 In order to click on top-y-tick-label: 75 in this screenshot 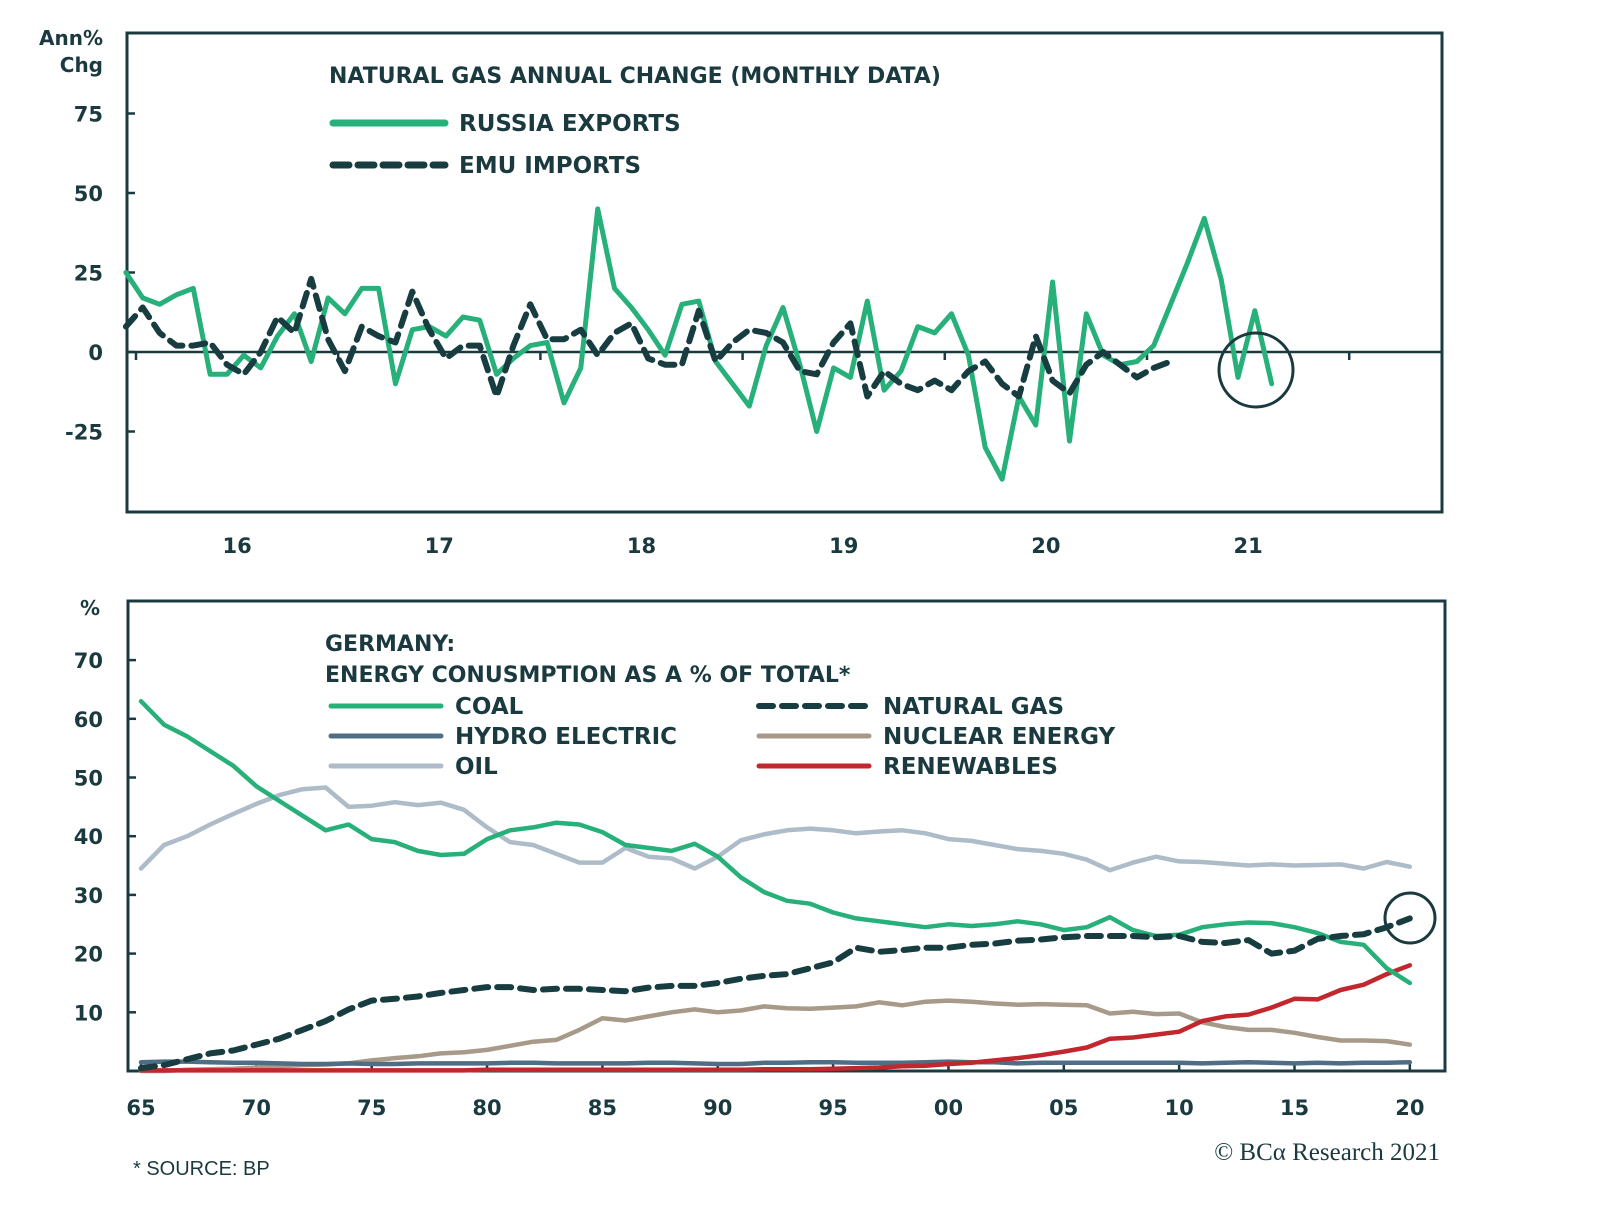, I will do `click(88, 115)`.